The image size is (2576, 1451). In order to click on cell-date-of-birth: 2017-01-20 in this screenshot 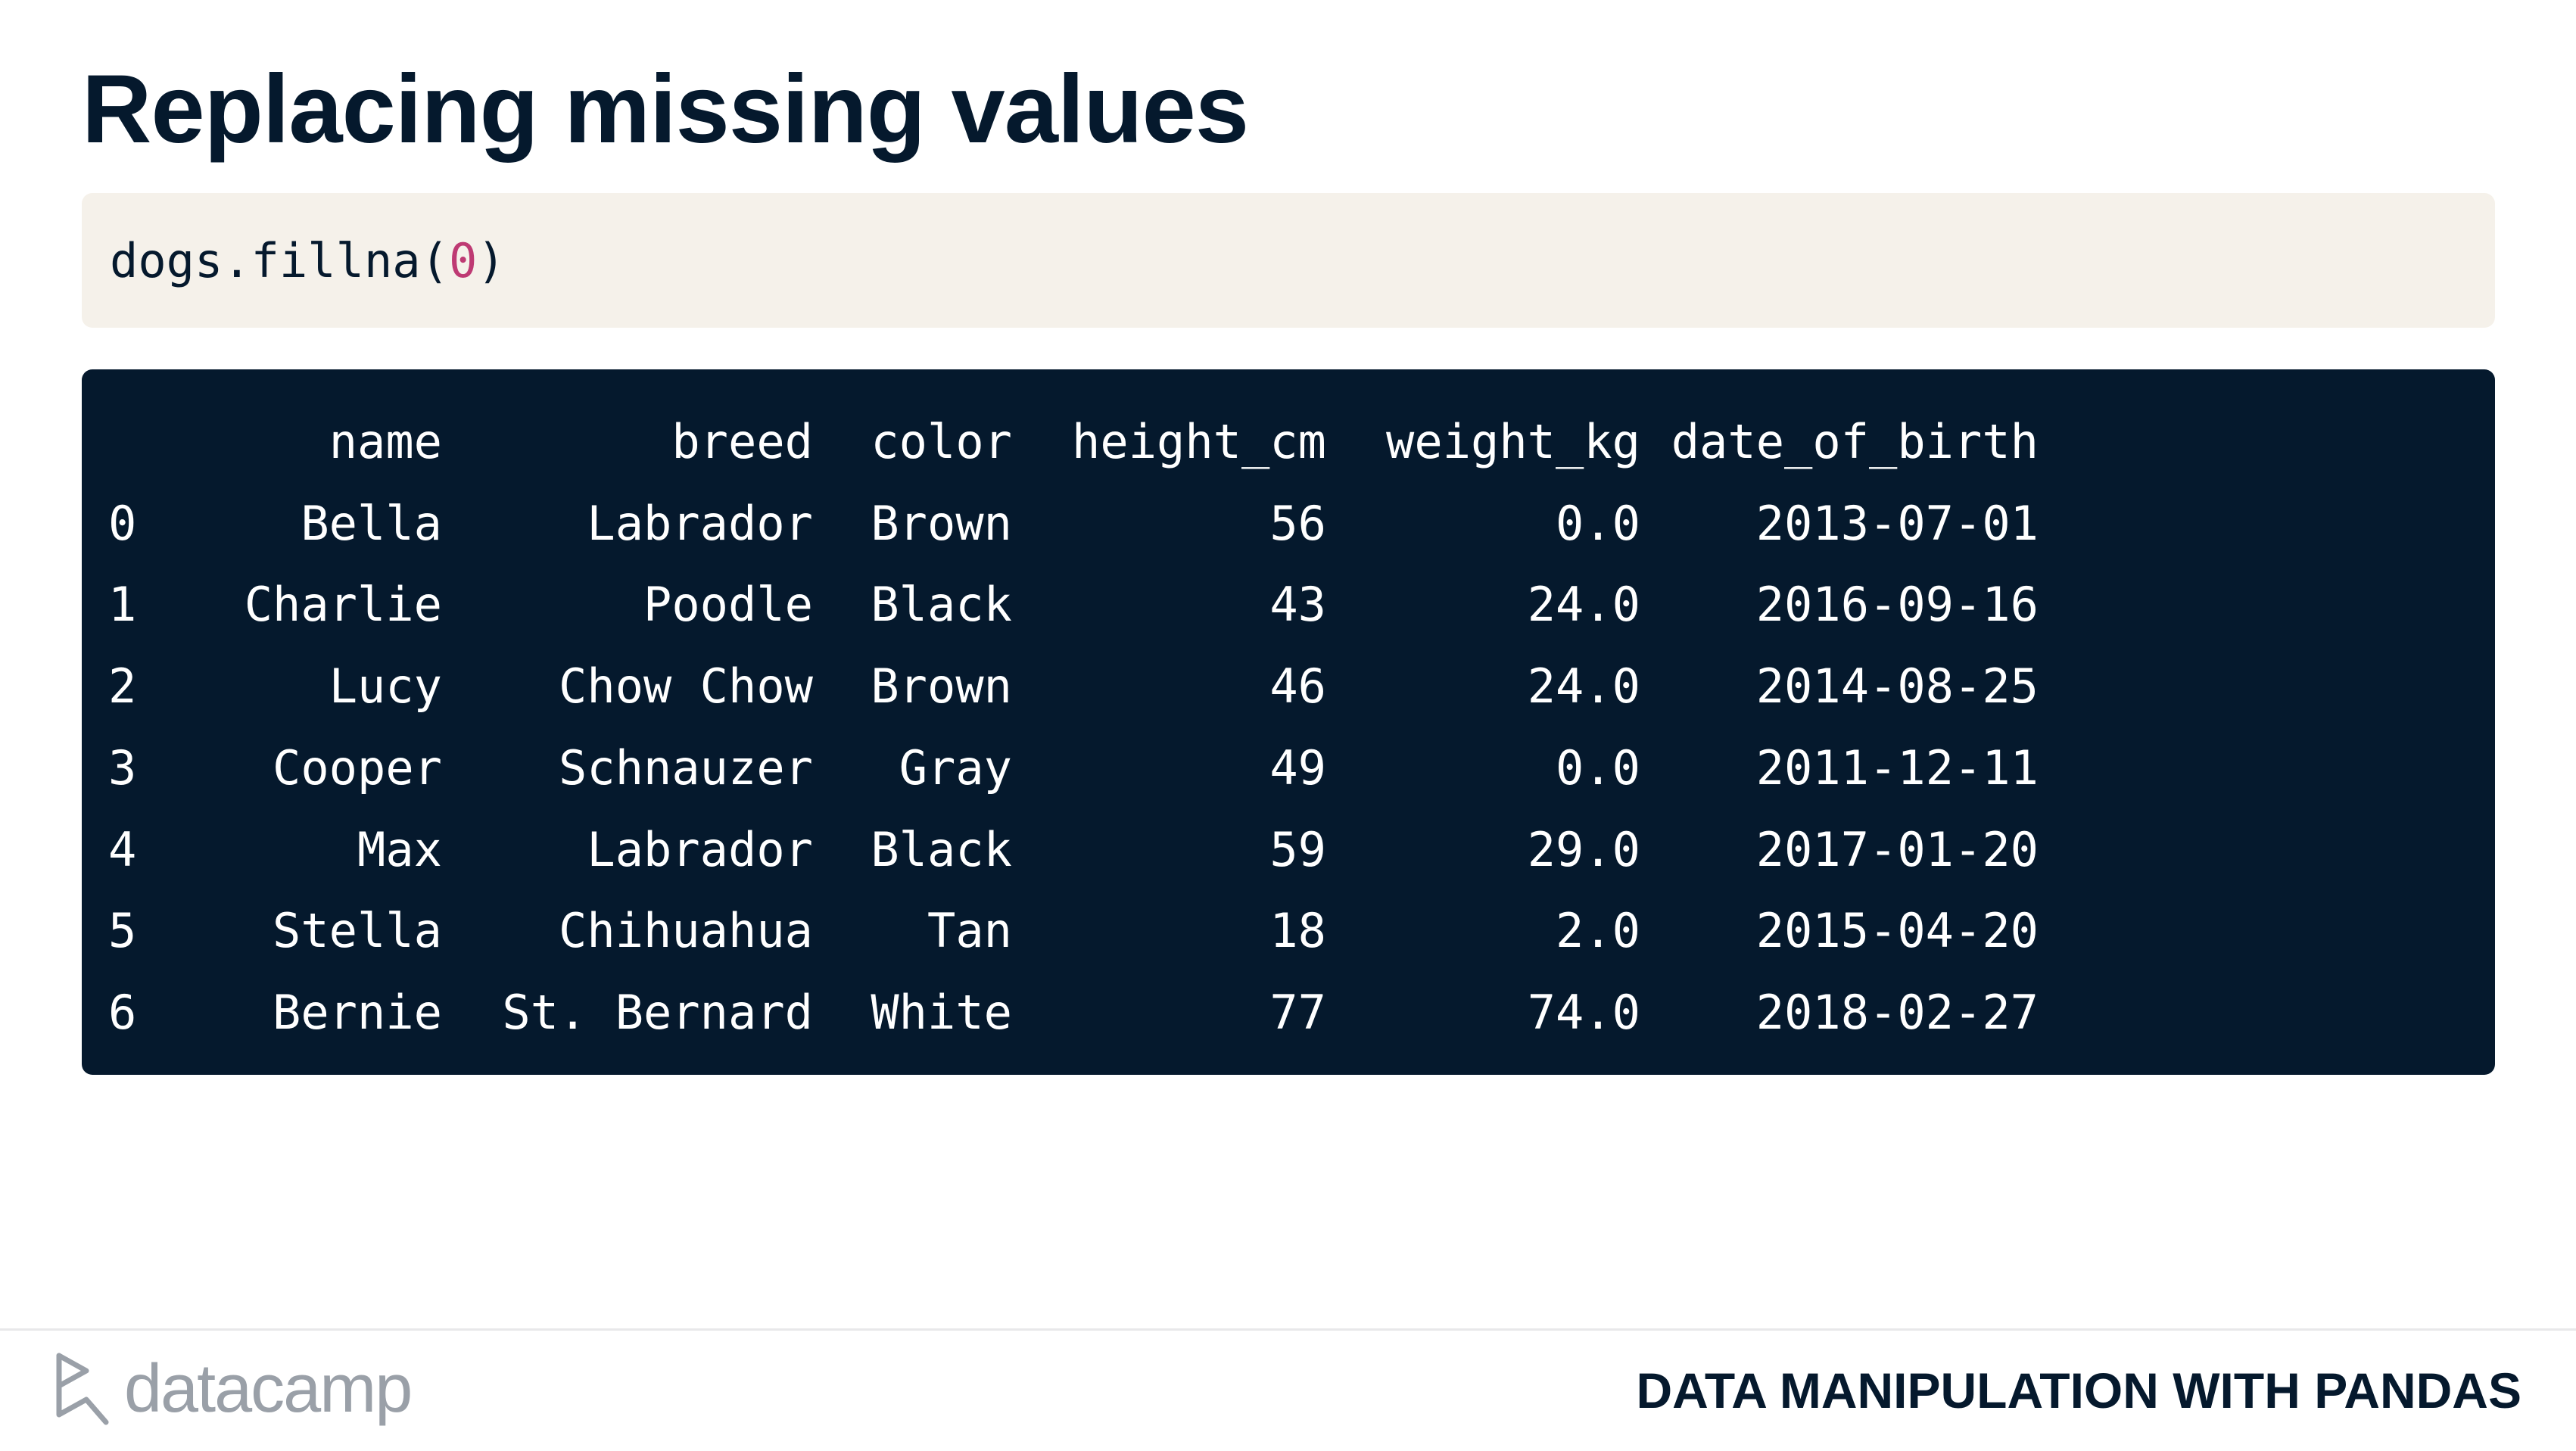, I will do `click(1897, 849)`.